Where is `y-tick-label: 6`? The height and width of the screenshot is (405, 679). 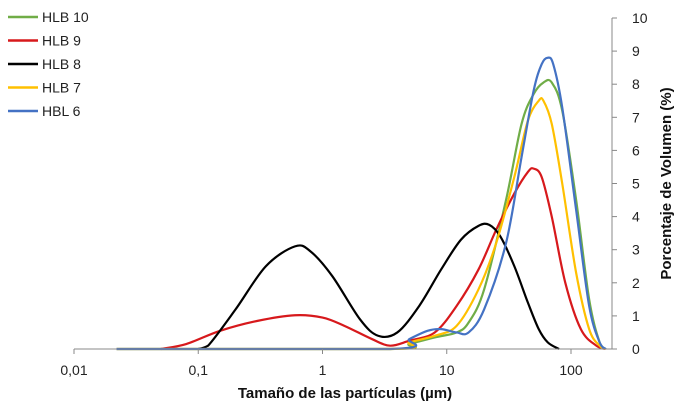 y-tick-label: 6 is located at coordinates (636, 150).